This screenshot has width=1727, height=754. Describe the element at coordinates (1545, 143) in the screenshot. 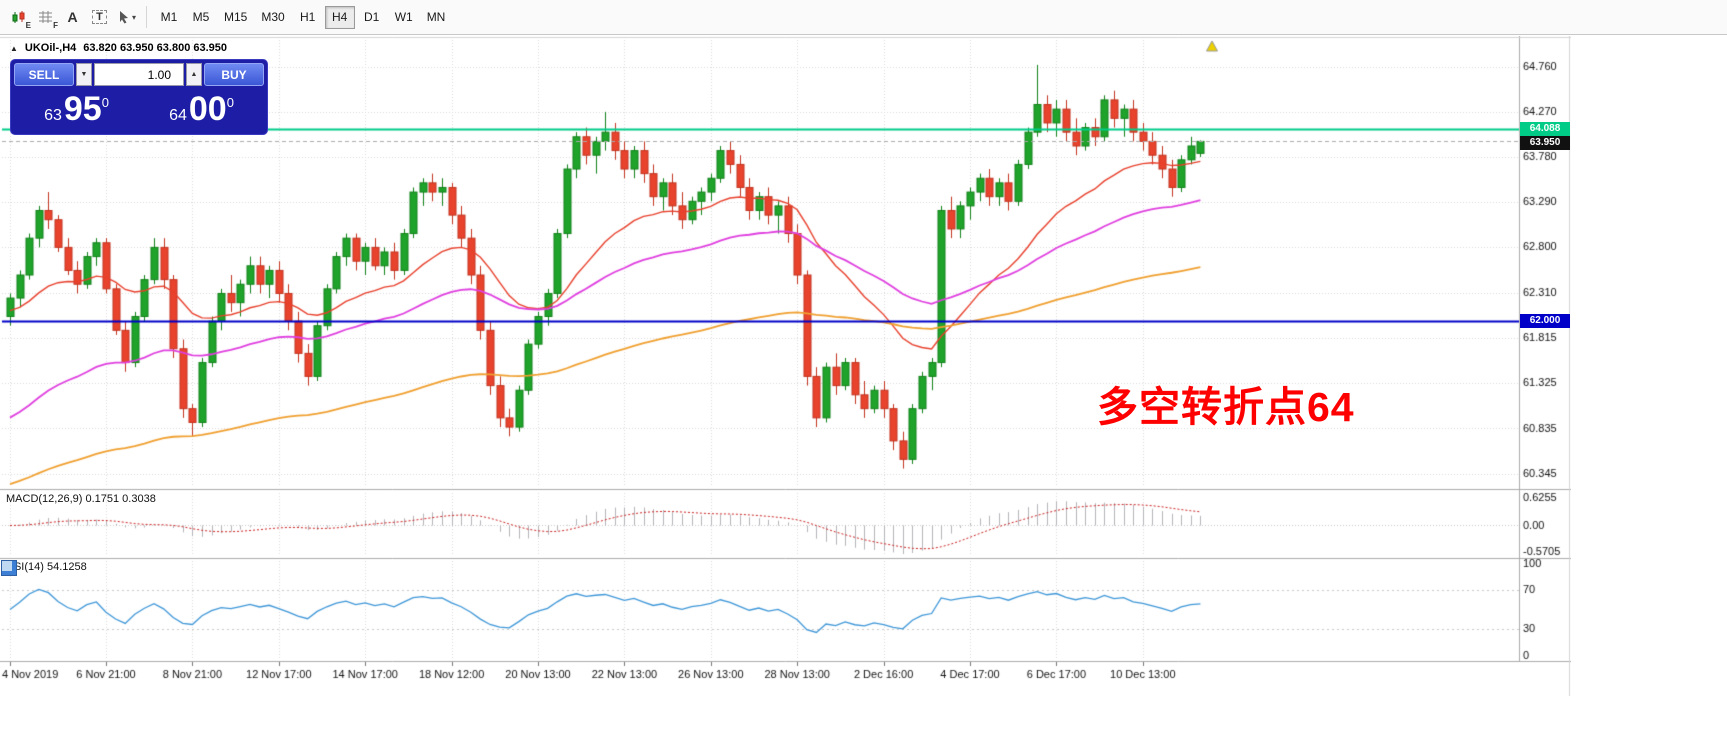

I see `price-tag-current: 63.950` at that location.